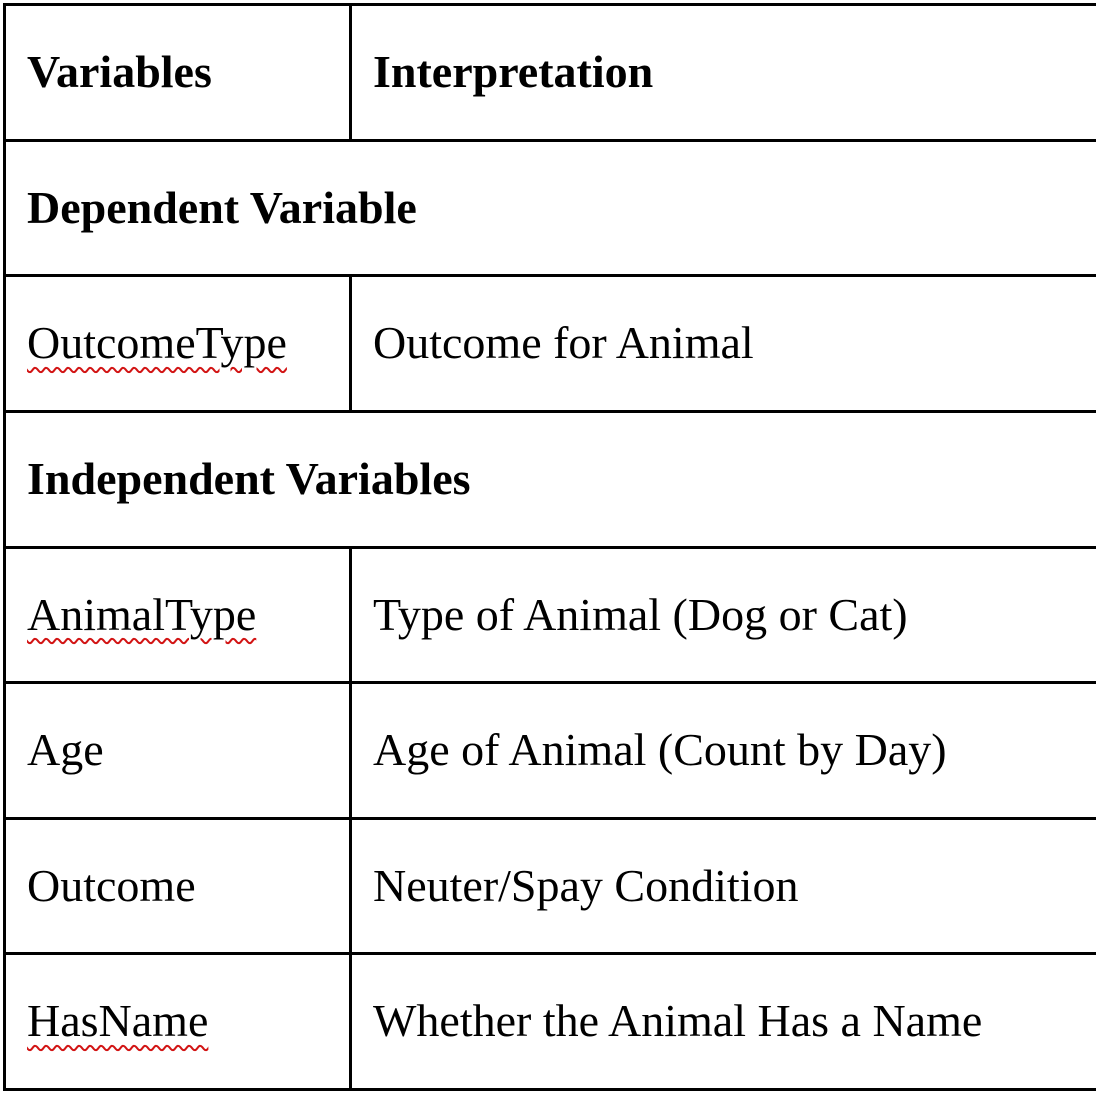 The image size is (1096, 1096). Describe the element at coordinates (722, 72) in the screenshot. I see `header-interpretation: Interpretation` at that location.